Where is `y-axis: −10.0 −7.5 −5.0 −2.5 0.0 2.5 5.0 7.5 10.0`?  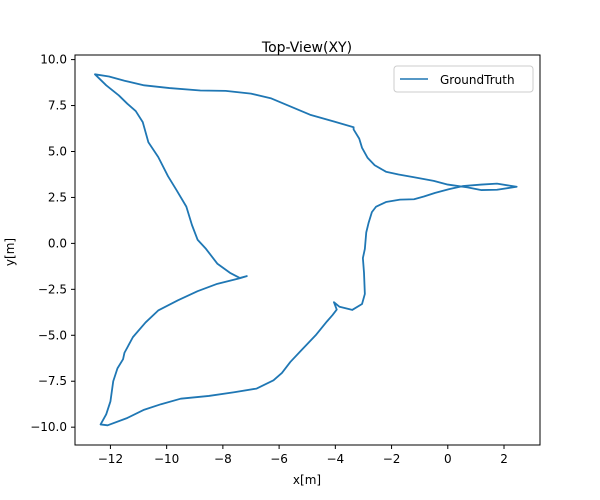
y-axis: −10.0 −7.5 −5.0 −2.5 0.0 2.5 5.0 7.5 10.0 is located at coordinates (52, 243).